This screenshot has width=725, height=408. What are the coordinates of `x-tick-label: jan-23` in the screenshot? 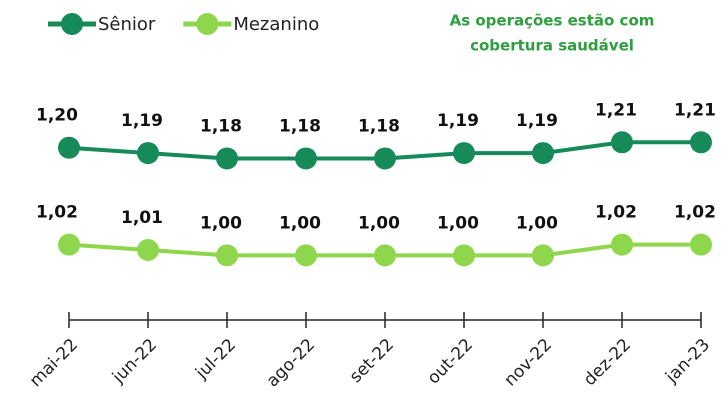 It's located at (687, 361).